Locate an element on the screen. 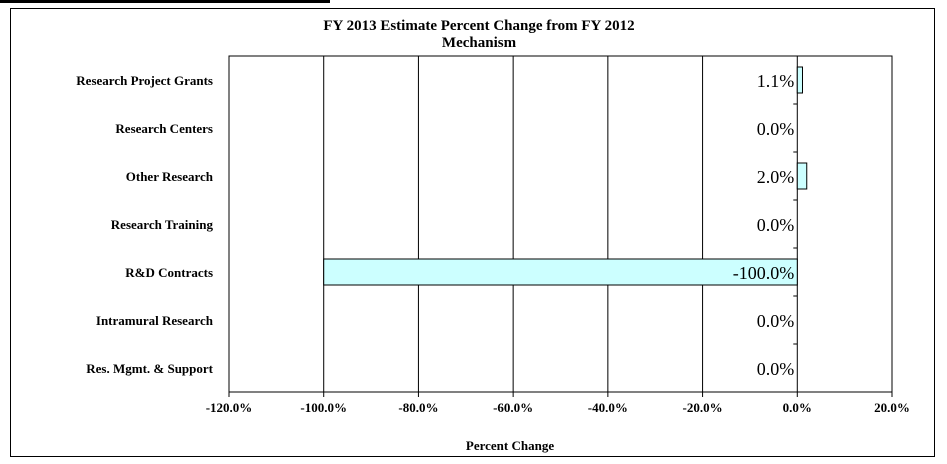 The height and width of the screenshot is (464, 947). x-tick-label: 20.0% is located at coordinates (892, 407).